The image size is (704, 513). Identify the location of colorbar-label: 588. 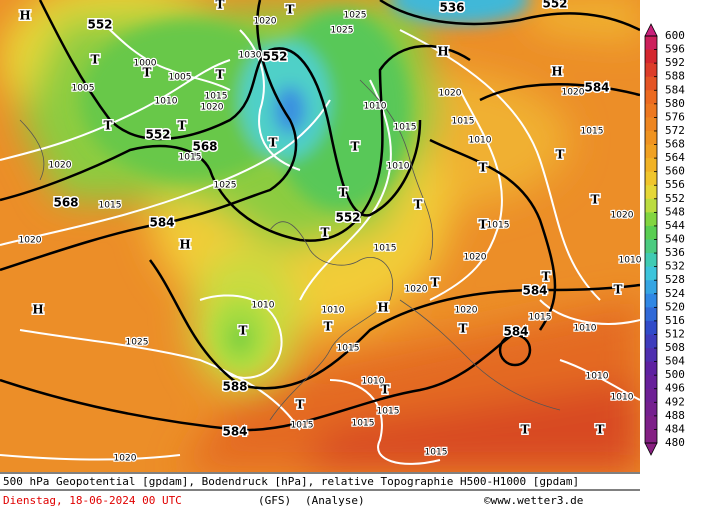
(675, 76).